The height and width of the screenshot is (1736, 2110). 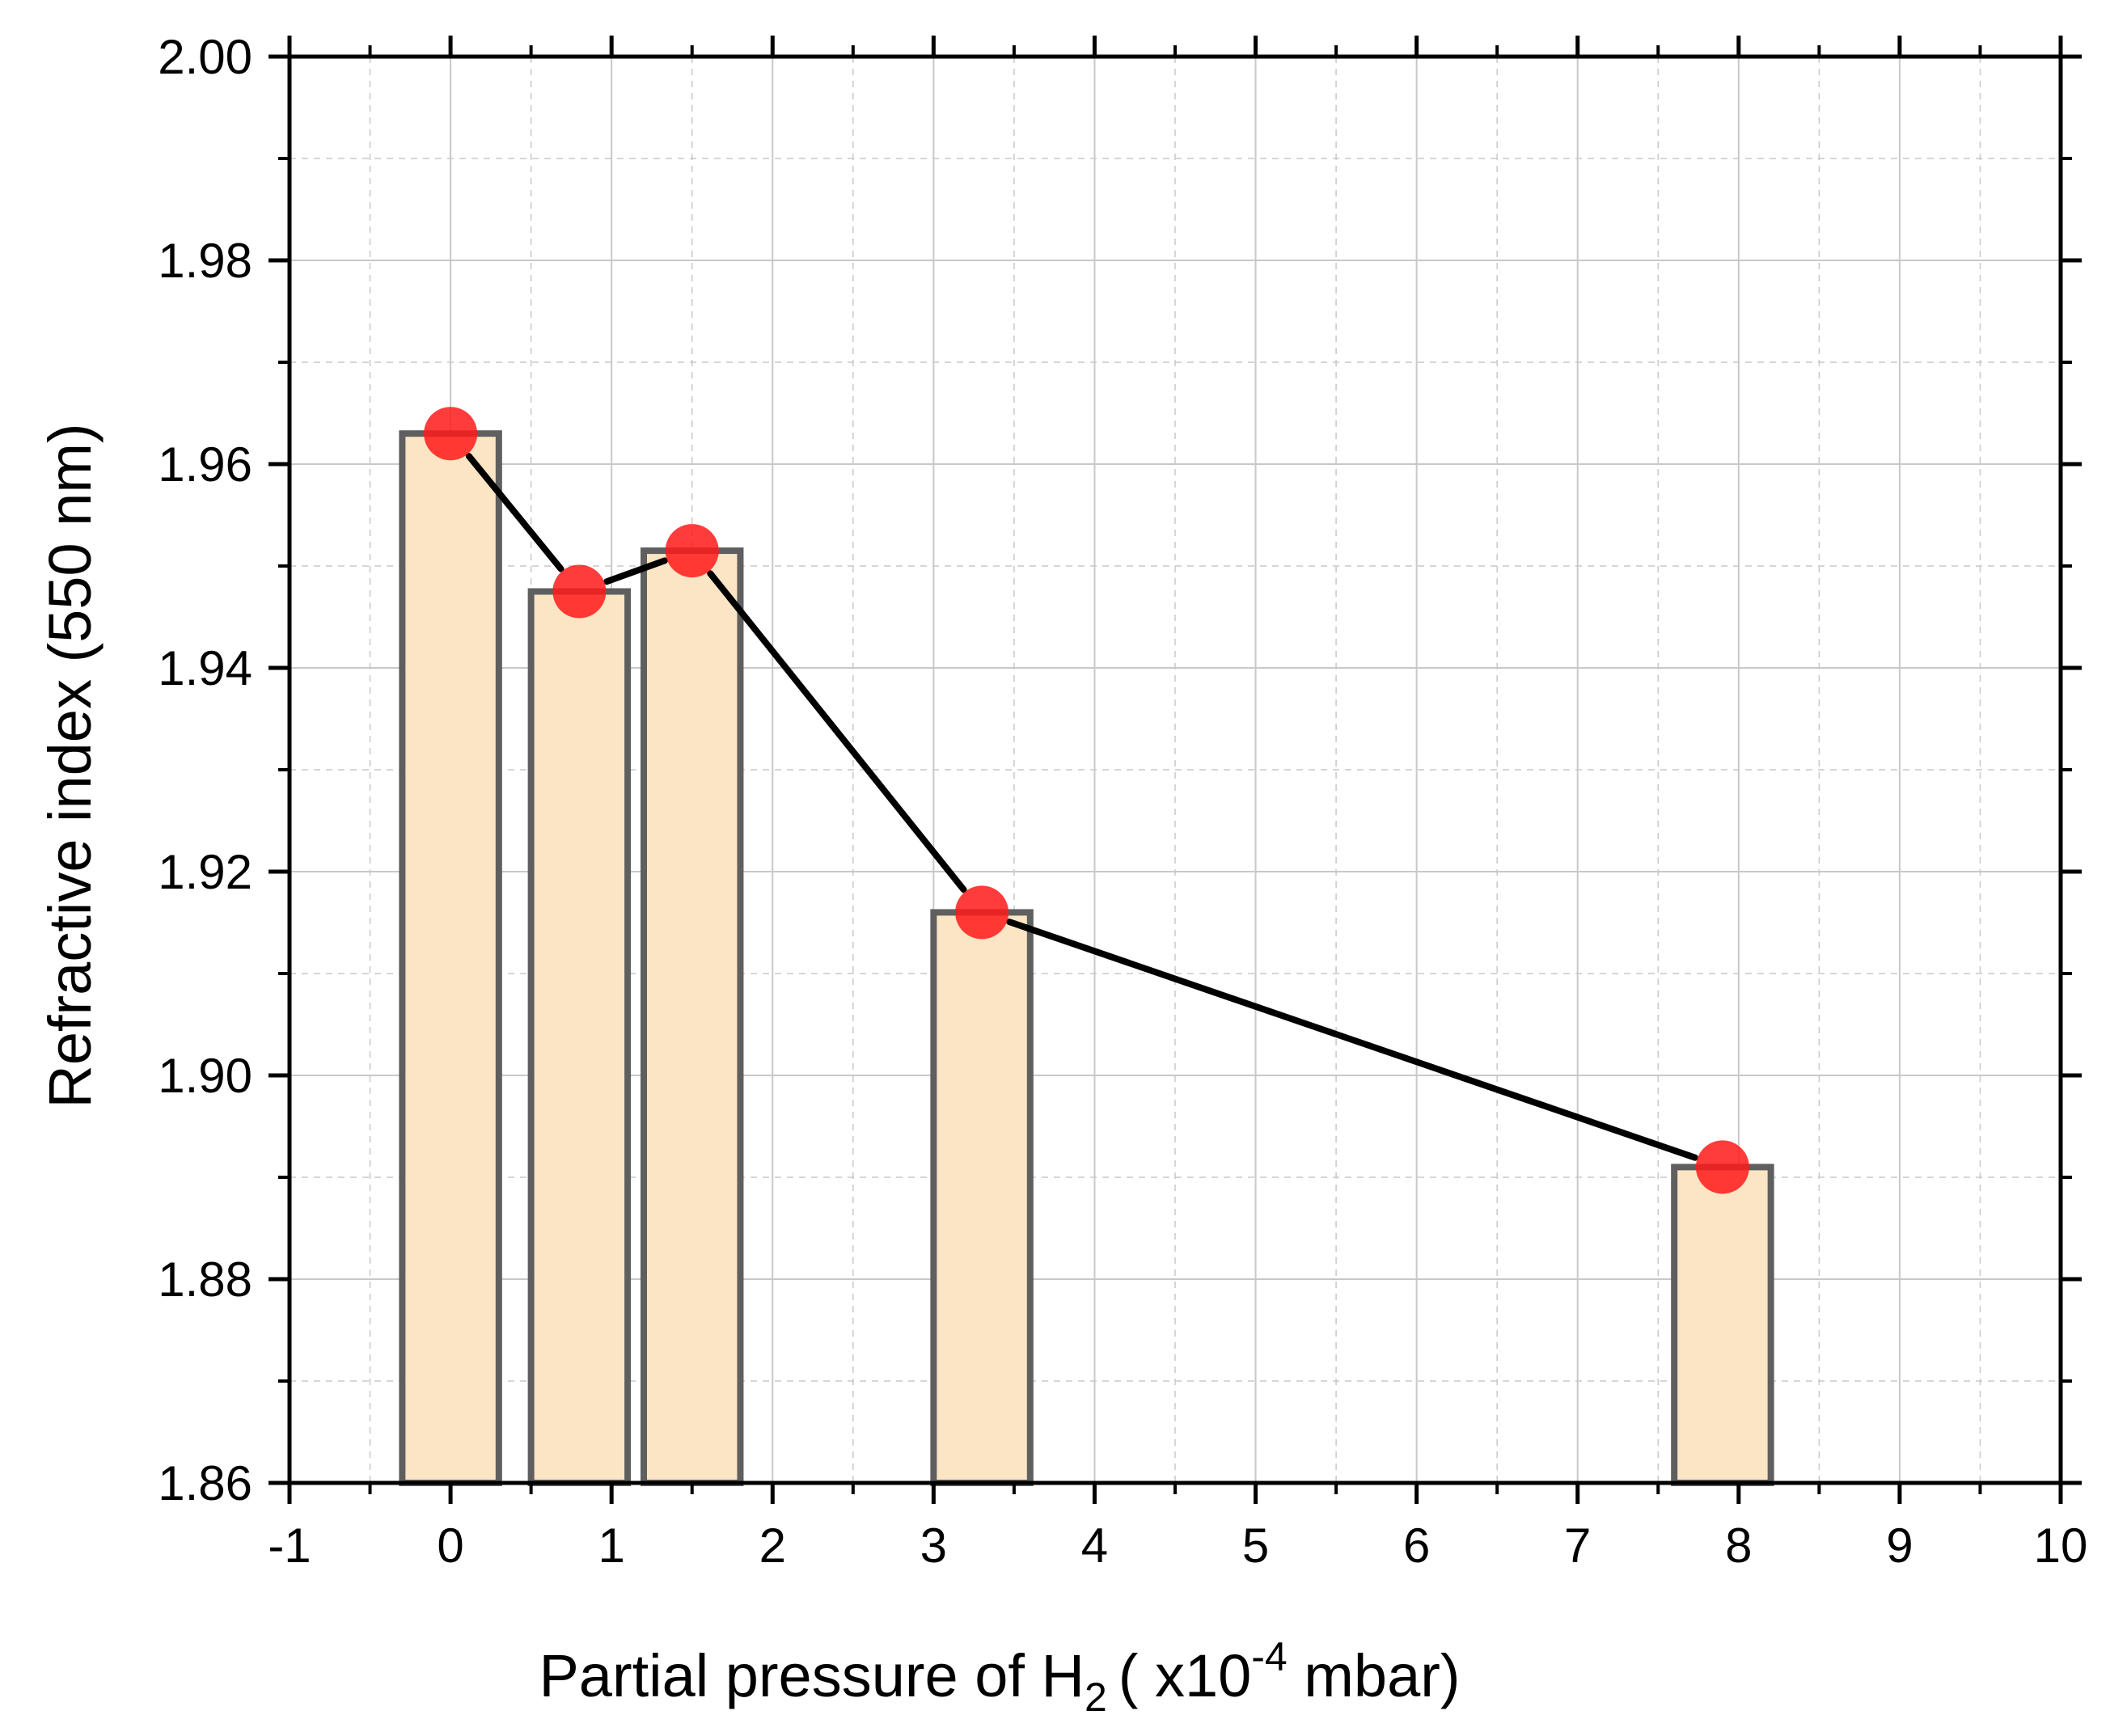 I want to click on x-tick-label: 7, so click(x=1577, y=1545).